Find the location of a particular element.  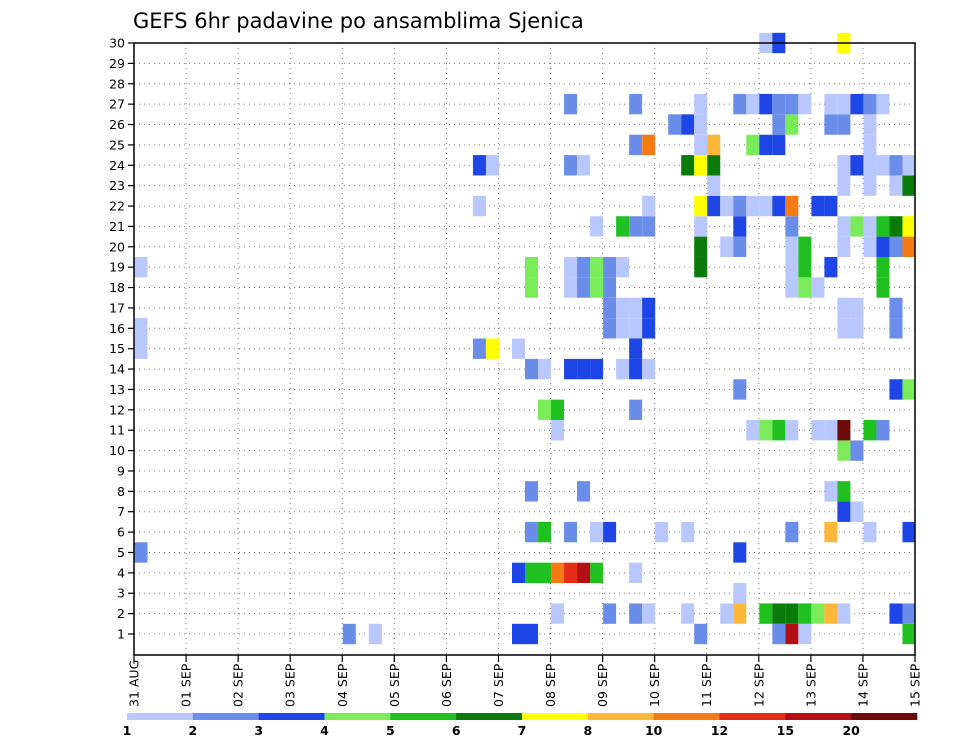

y-tick-label: 14 is located at coordinates (117, 369).